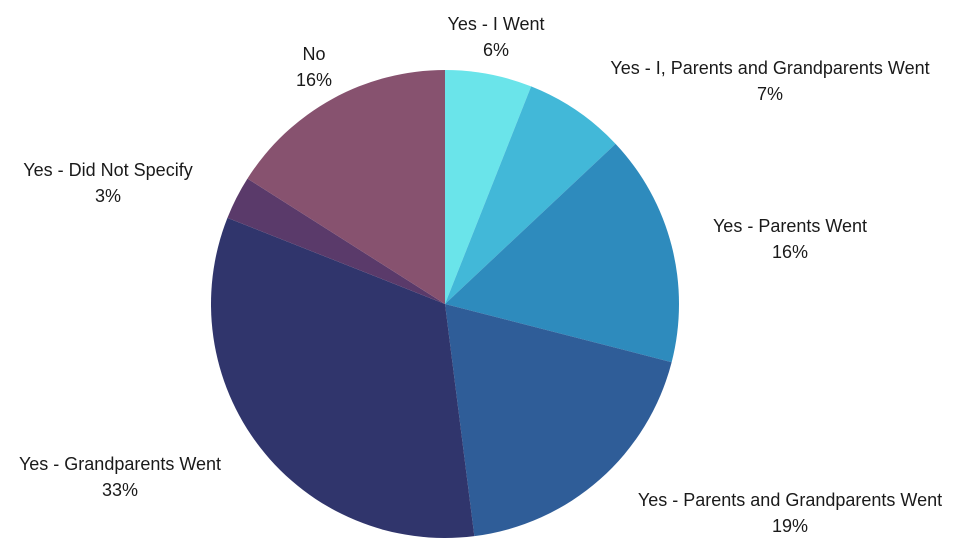 This screenshot has width=960, height=538. I want to click on slice-label-yes-grandparents-went: Yes - Grandparents Went, so click(120, 464).